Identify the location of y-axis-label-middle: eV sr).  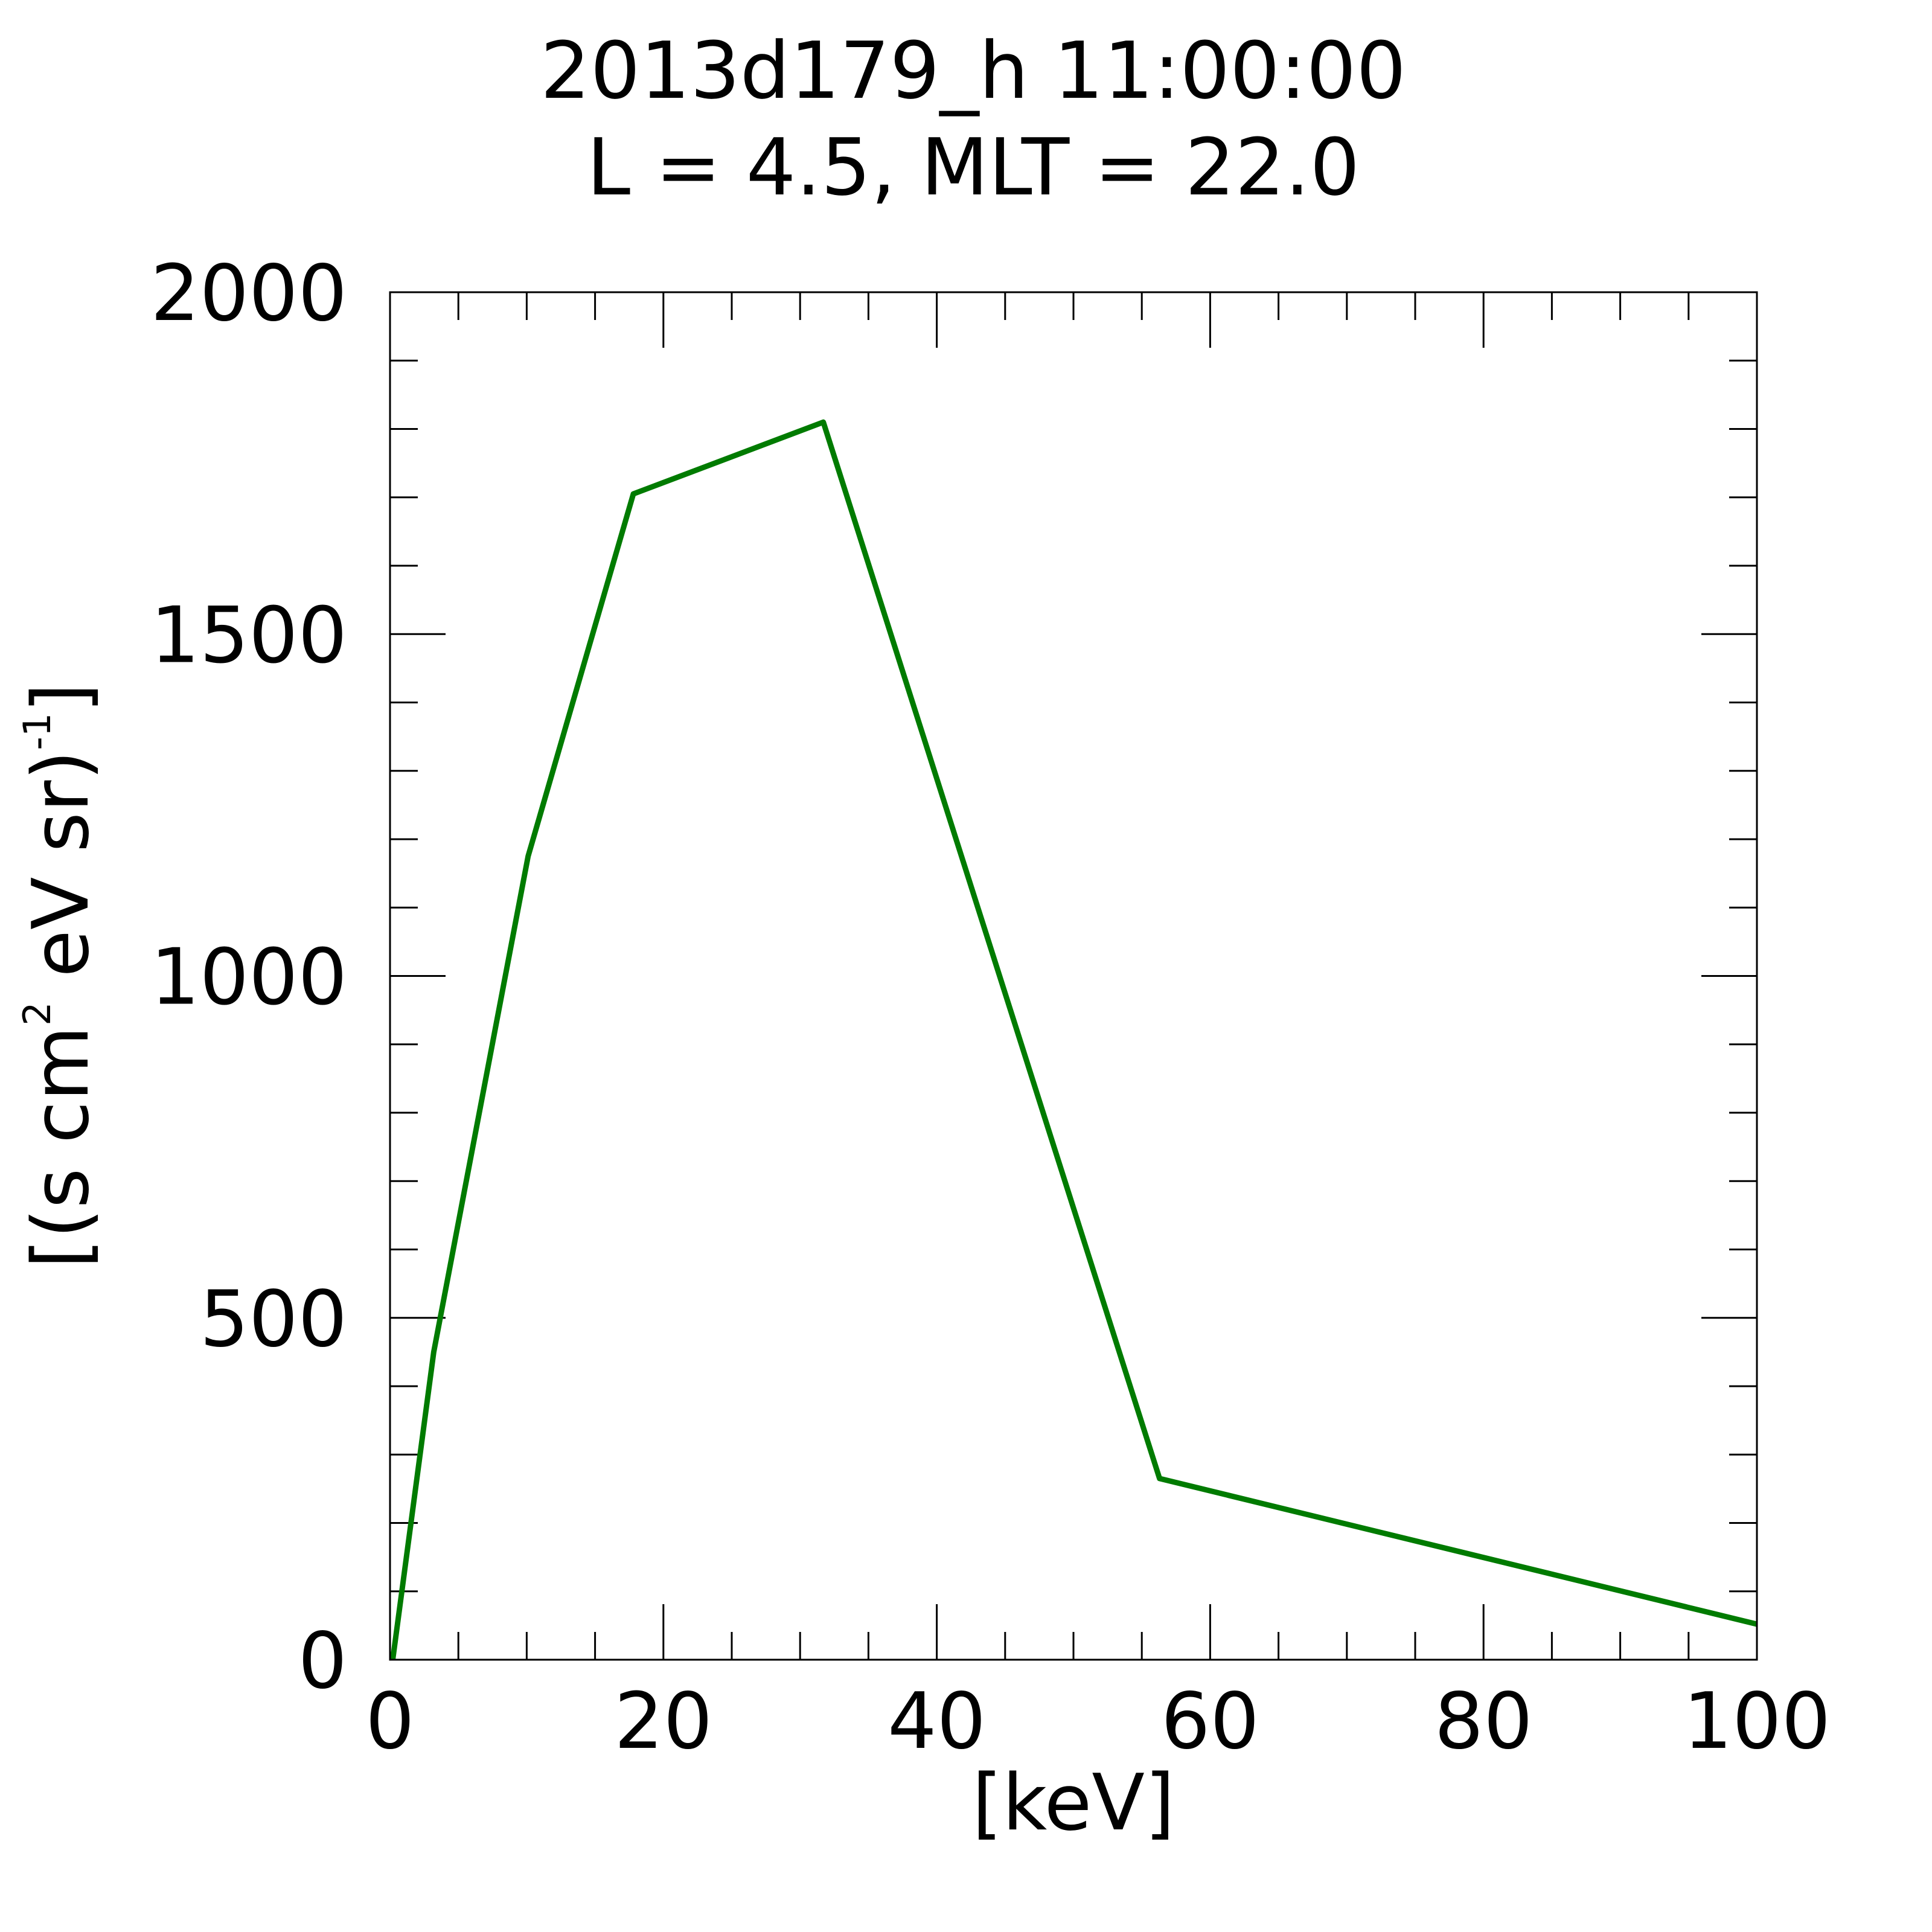
(61, 876).